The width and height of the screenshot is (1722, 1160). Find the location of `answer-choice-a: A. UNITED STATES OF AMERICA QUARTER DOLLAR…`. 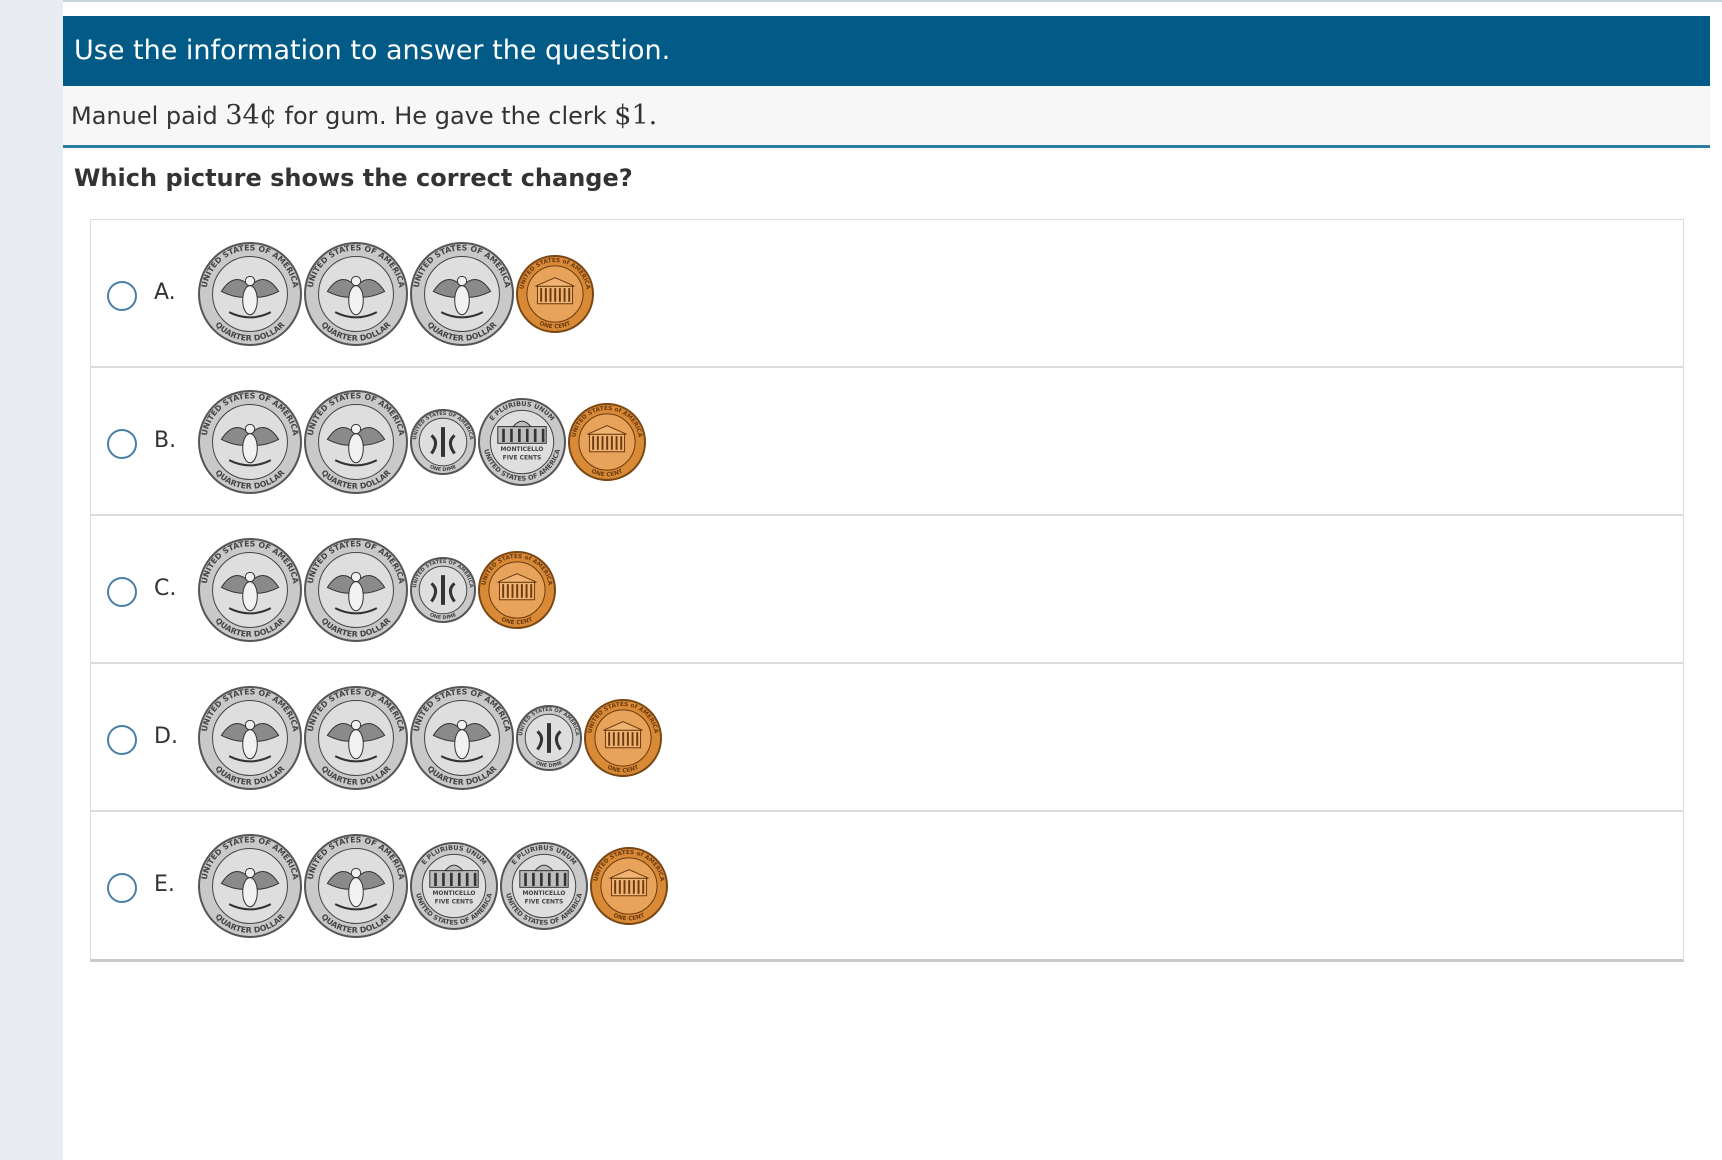

answer-choice-a: A. UNITED STATES OF AMERICA QUARTER DOLLAR… is located at coordinates (887, 294).